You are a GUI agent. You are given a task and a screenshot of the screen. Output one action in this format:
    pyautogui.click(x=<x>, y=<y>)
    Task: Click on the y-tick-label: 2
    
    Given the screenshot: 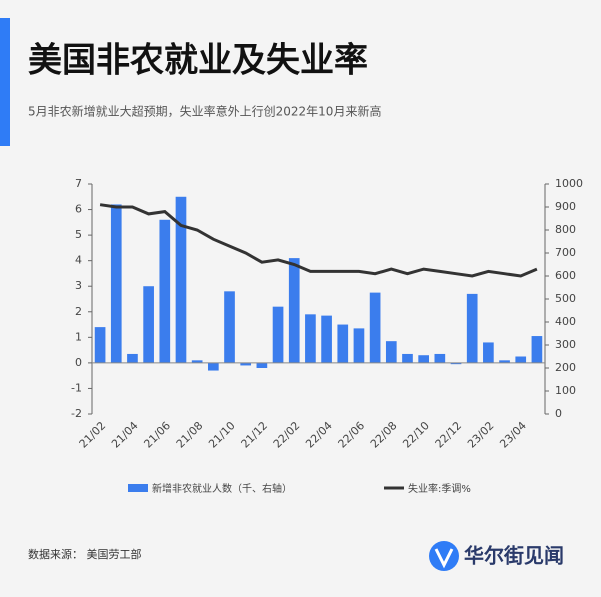 What is the action you would take?
    pyautogui.click(x=78, y=311)
    